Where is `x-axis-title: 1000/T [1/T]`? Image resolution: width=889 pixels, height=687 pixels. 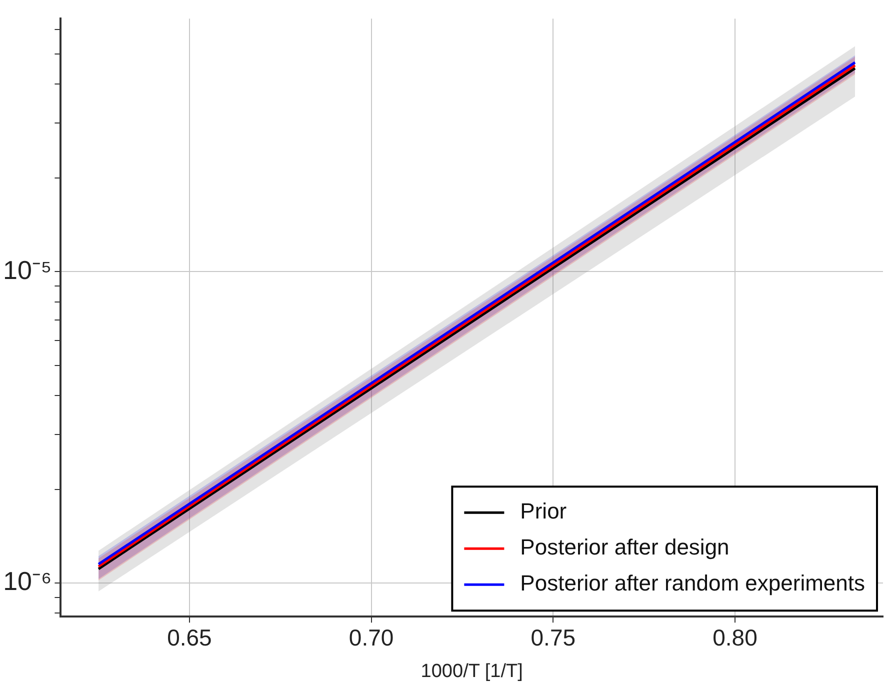
x-axis-title: 1000/T [1/T] is located at coordinates (471, 671).